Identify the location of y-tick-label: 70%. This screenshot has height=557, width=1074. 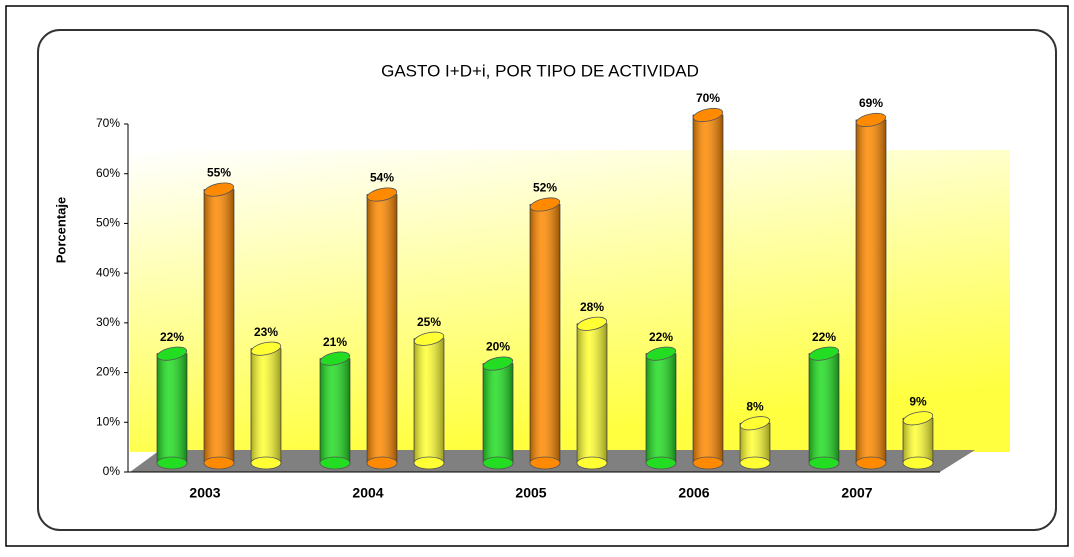
(108, 123).